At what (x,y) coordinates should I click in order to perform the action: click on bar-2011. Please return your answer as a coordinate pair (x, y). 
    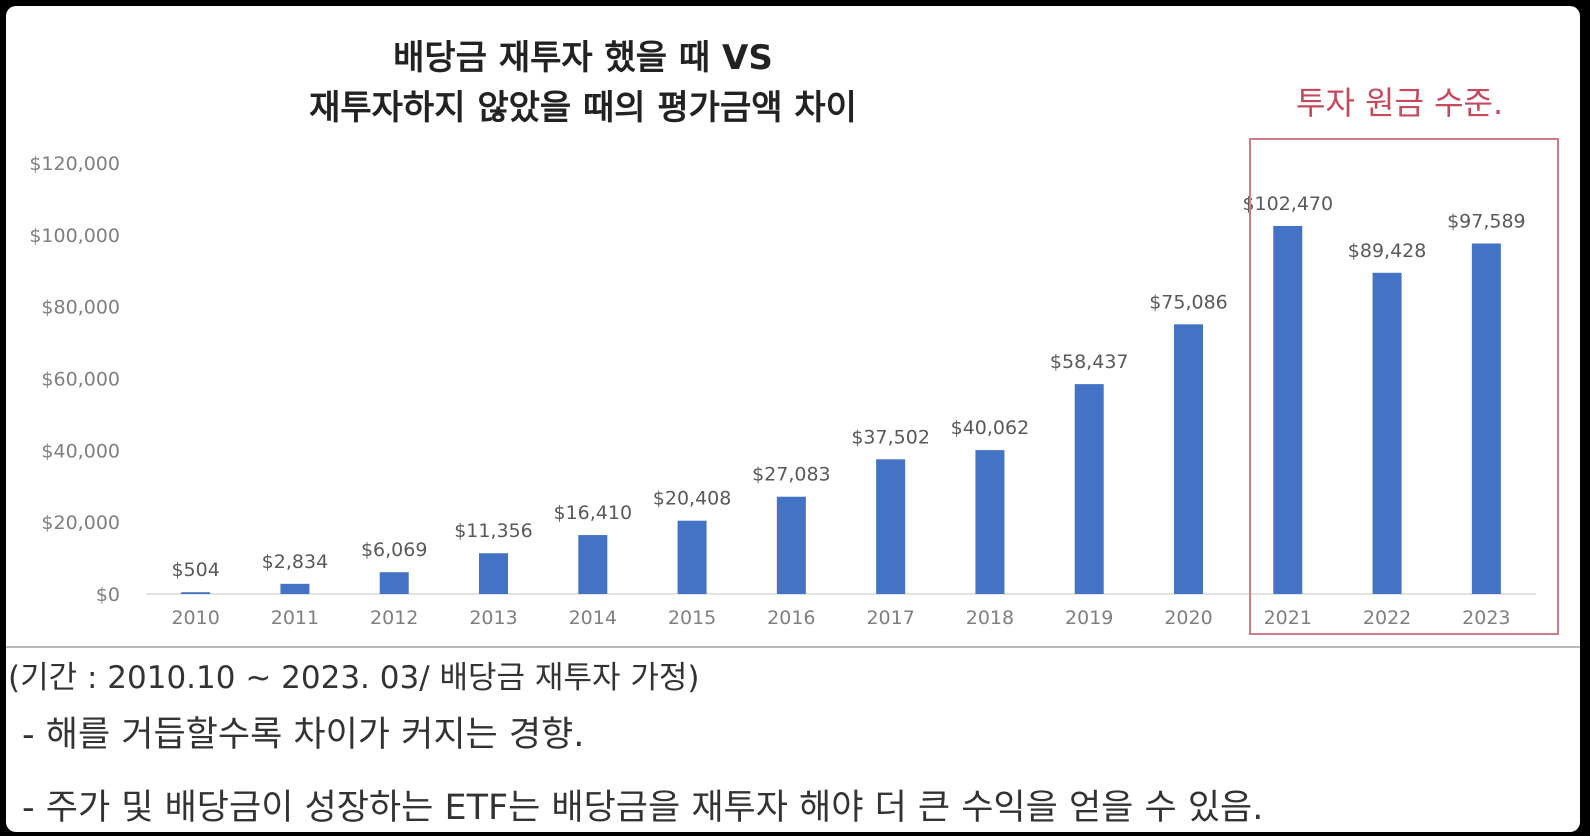
    Looking at the image, I should click on (295, 588).